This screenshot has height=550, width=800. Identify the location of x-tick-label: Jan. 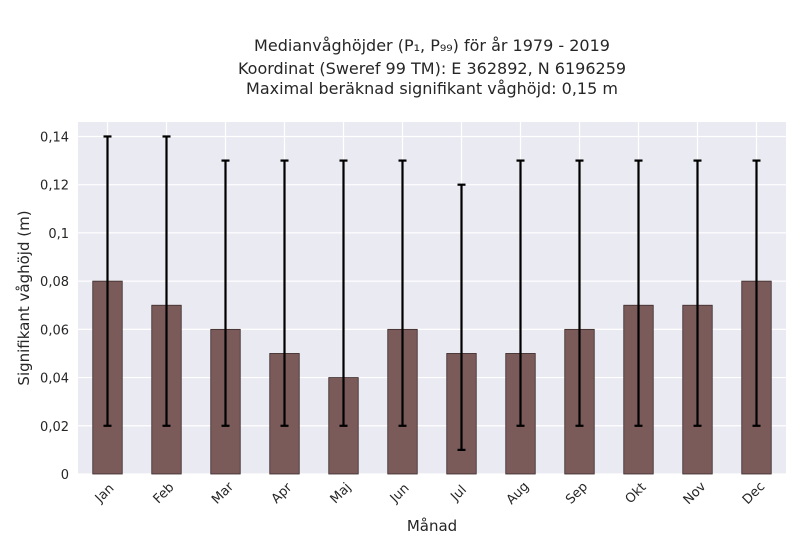
(104, 493).